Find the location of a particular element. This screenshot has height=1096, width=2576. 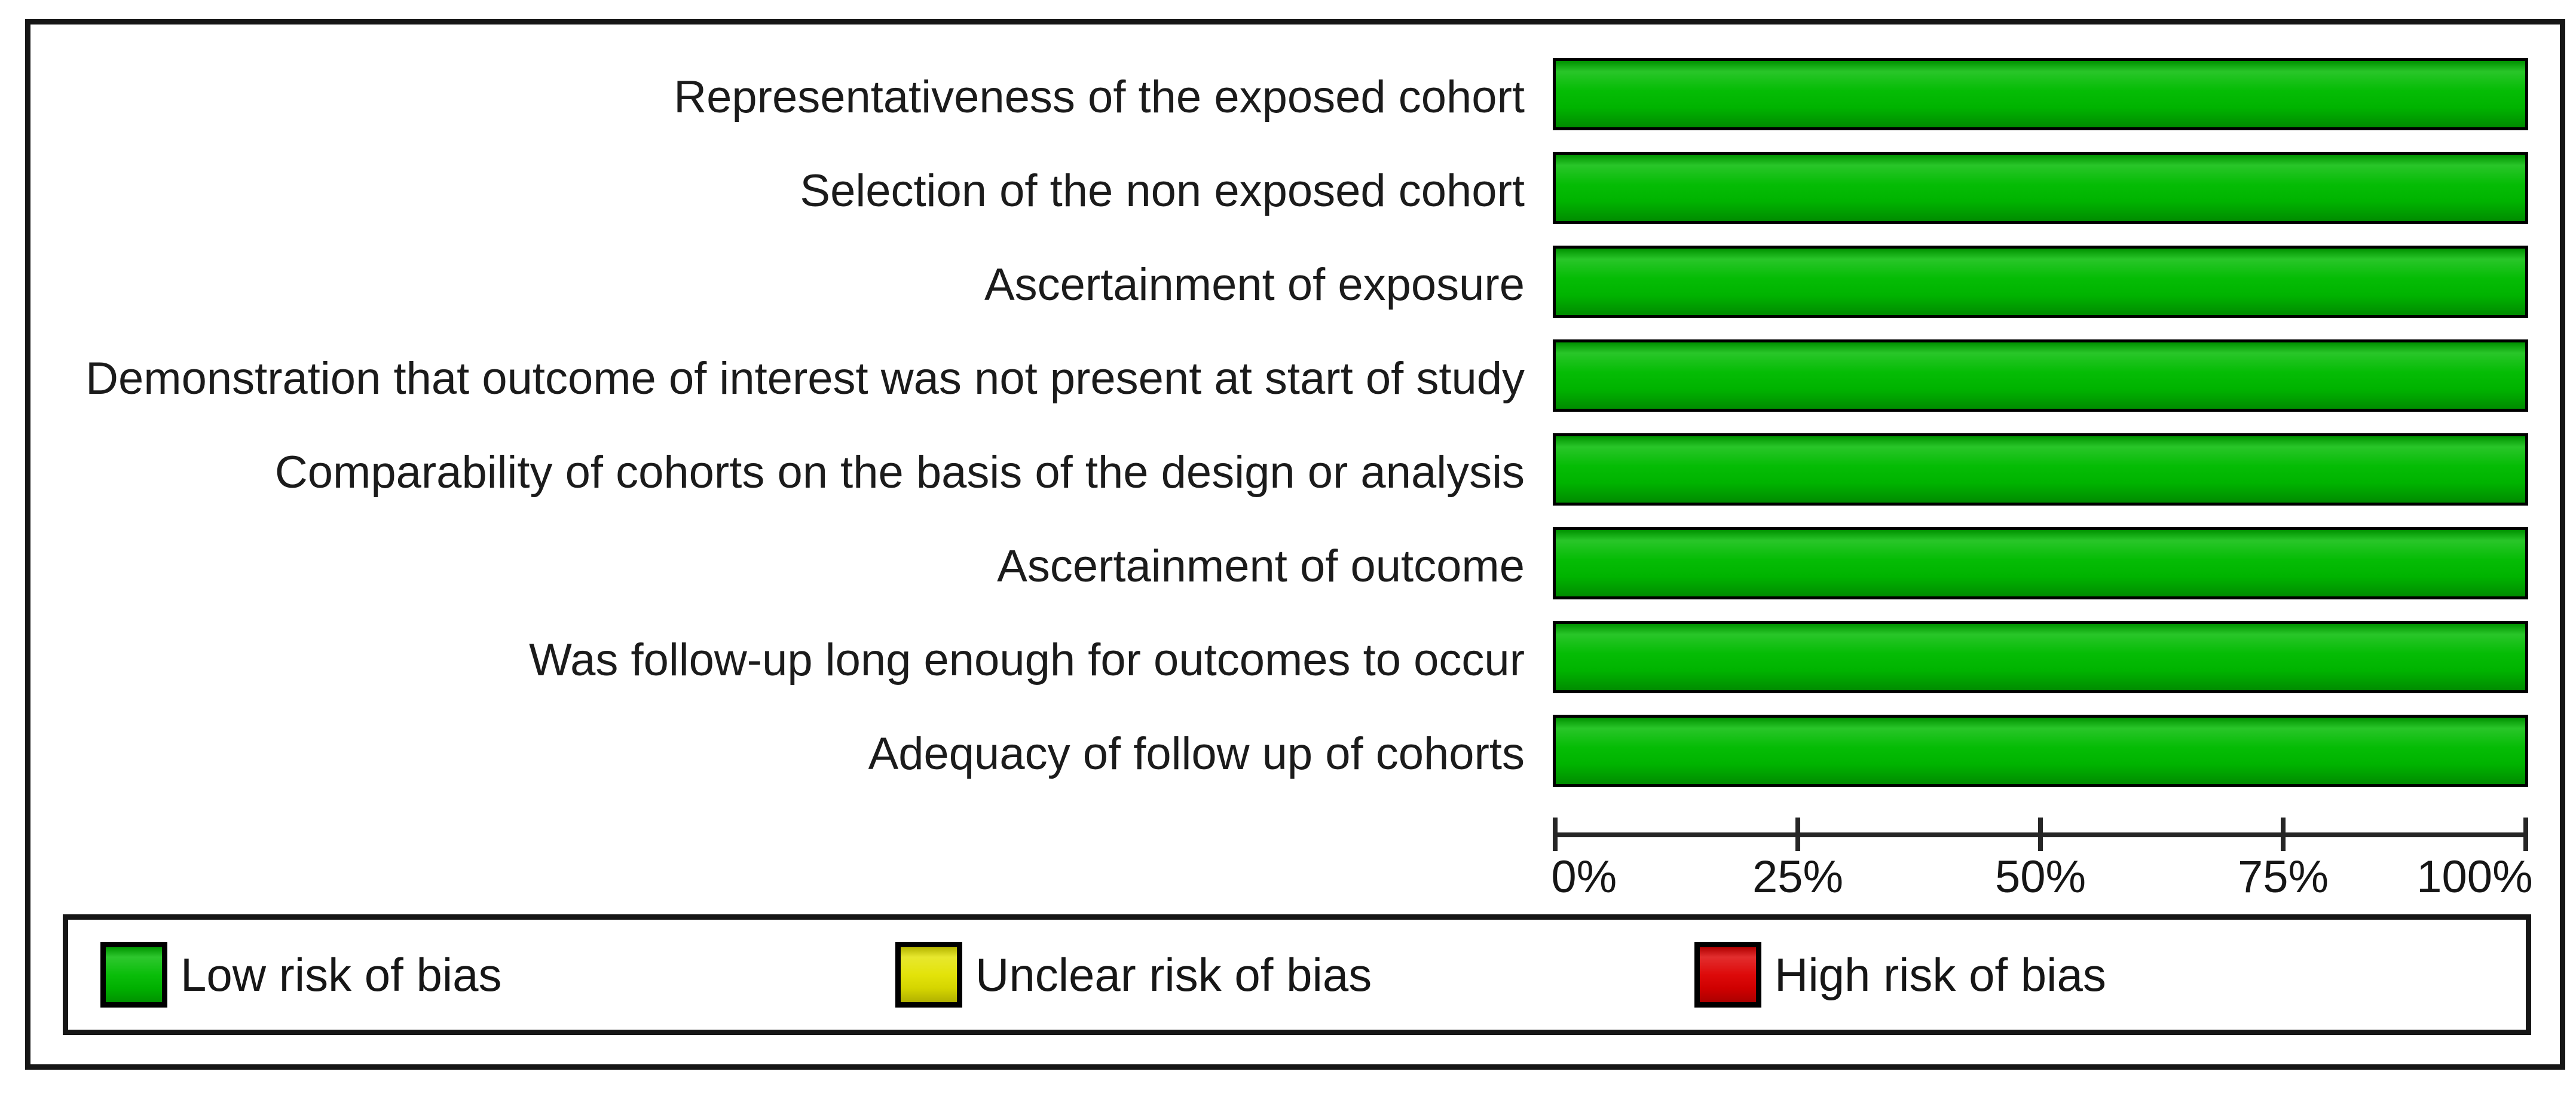

x-axis-tick-100: 100% is located at coordinates (2474, 859).